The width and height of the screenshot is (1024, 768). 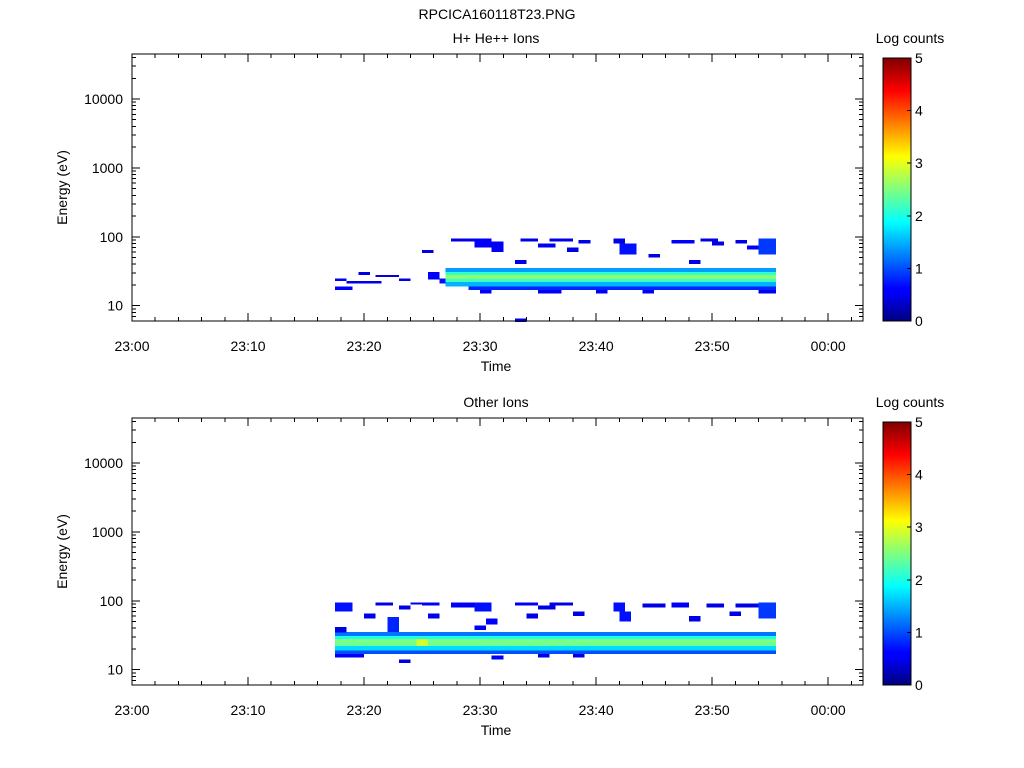 I want to click on p1-colorbar-tick-label: 5, so click(x=919, y=422).